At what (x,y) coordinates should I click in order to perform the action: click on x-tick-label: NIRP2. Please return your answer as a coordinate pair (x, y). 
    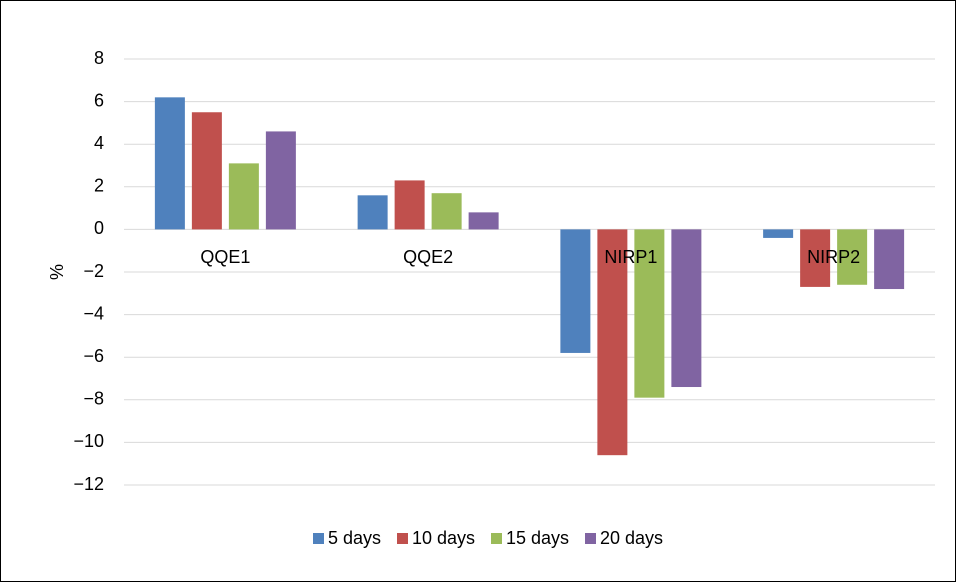
    Looking at the image, I should click on (833, 257).